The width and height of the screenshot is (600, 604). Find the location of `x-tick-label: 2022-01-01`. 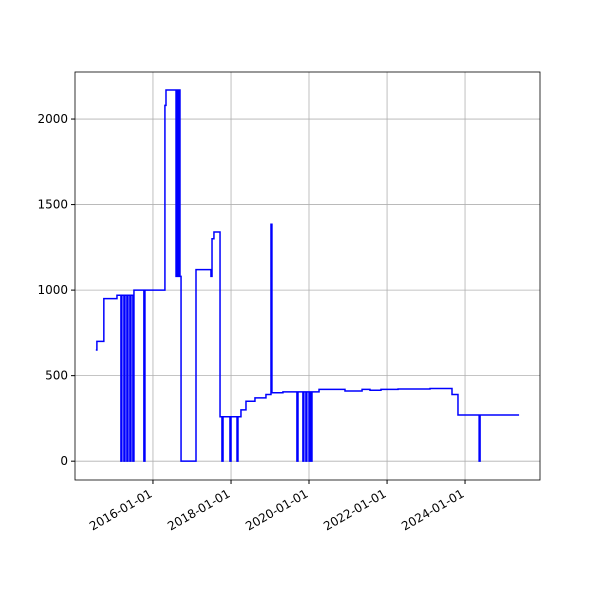

x-tick-label: 2022-01-01 is located at coordinates (354, 509).